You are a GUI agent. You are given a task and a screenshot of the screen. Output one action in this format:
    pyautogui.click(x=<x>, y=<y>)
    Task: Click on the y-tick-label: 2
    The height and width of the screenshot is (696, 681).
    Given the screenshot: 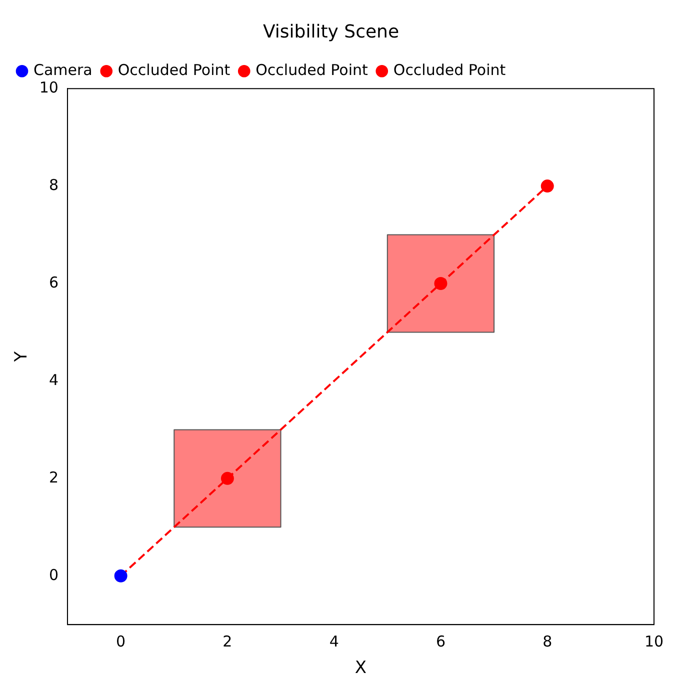 What is the action you would take?
    pyautogui.click(x=53, y=477)
    